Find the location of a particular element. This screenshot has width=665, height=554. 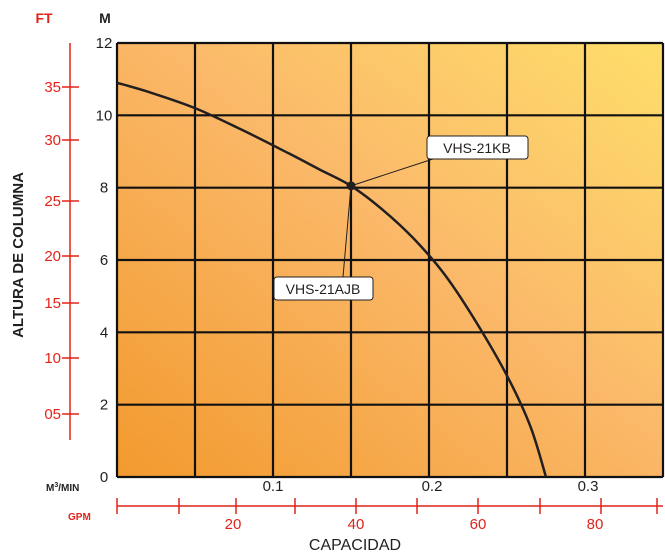

callout-ajb-label: VHS-21AJB is located at coordinates (323, 289).